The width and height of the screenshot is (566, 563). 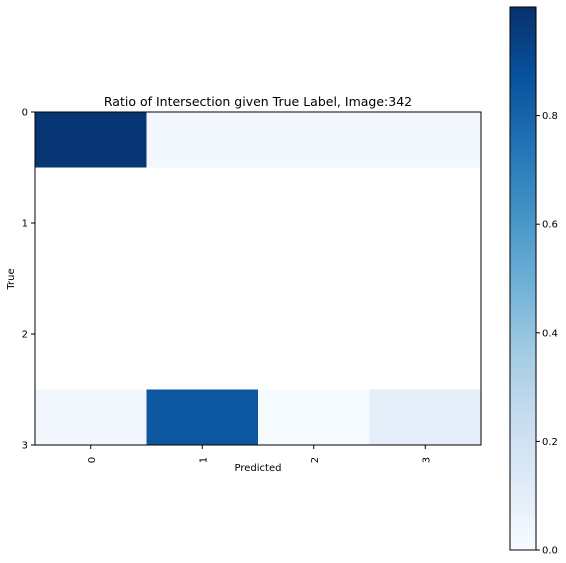 What do you see at coordinates (550, 225) in the screenshot?
I see `colorbar-tick-label: 0.6` at bounding box center [550, 225].